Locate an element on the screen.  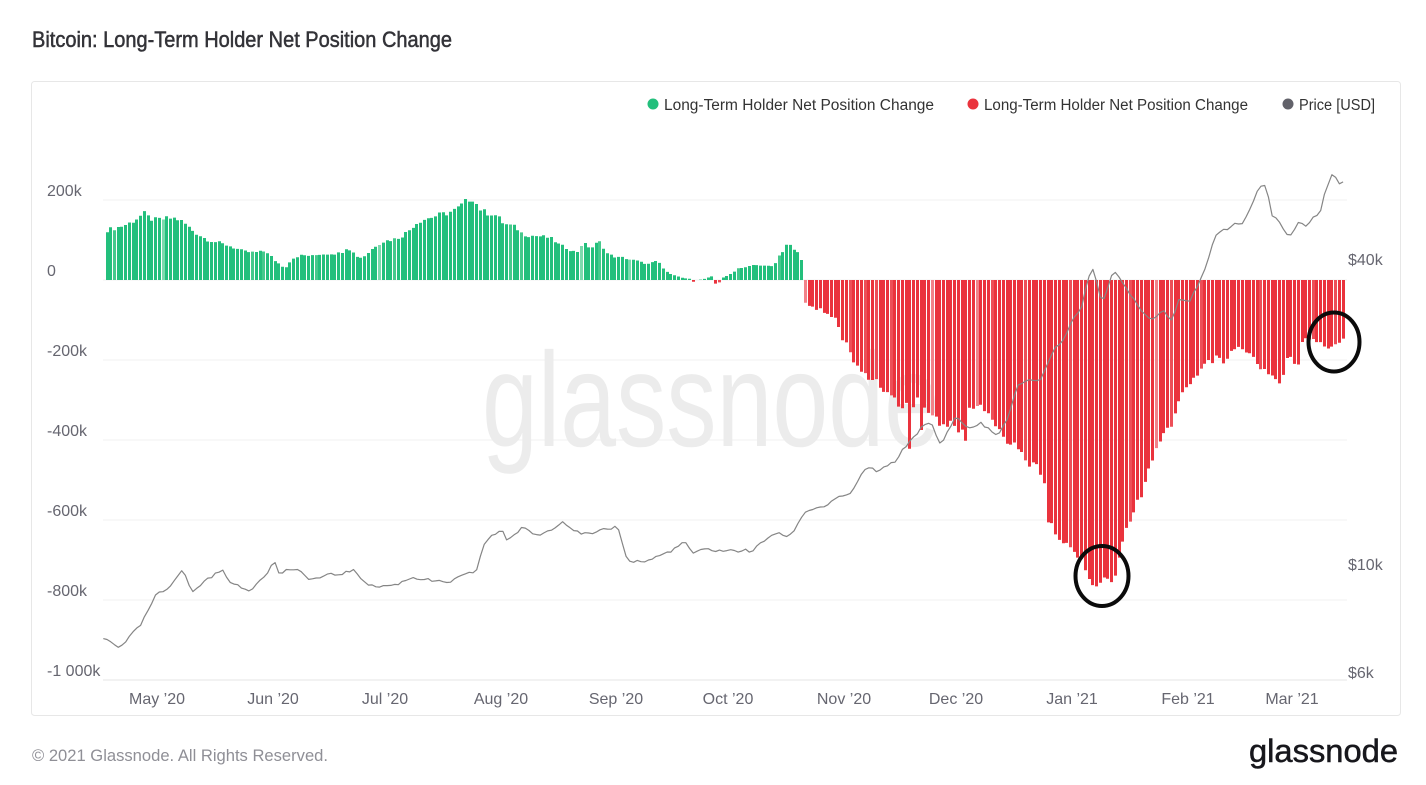
svg-text: Oct ’20 is located at coordinates (728, 699).